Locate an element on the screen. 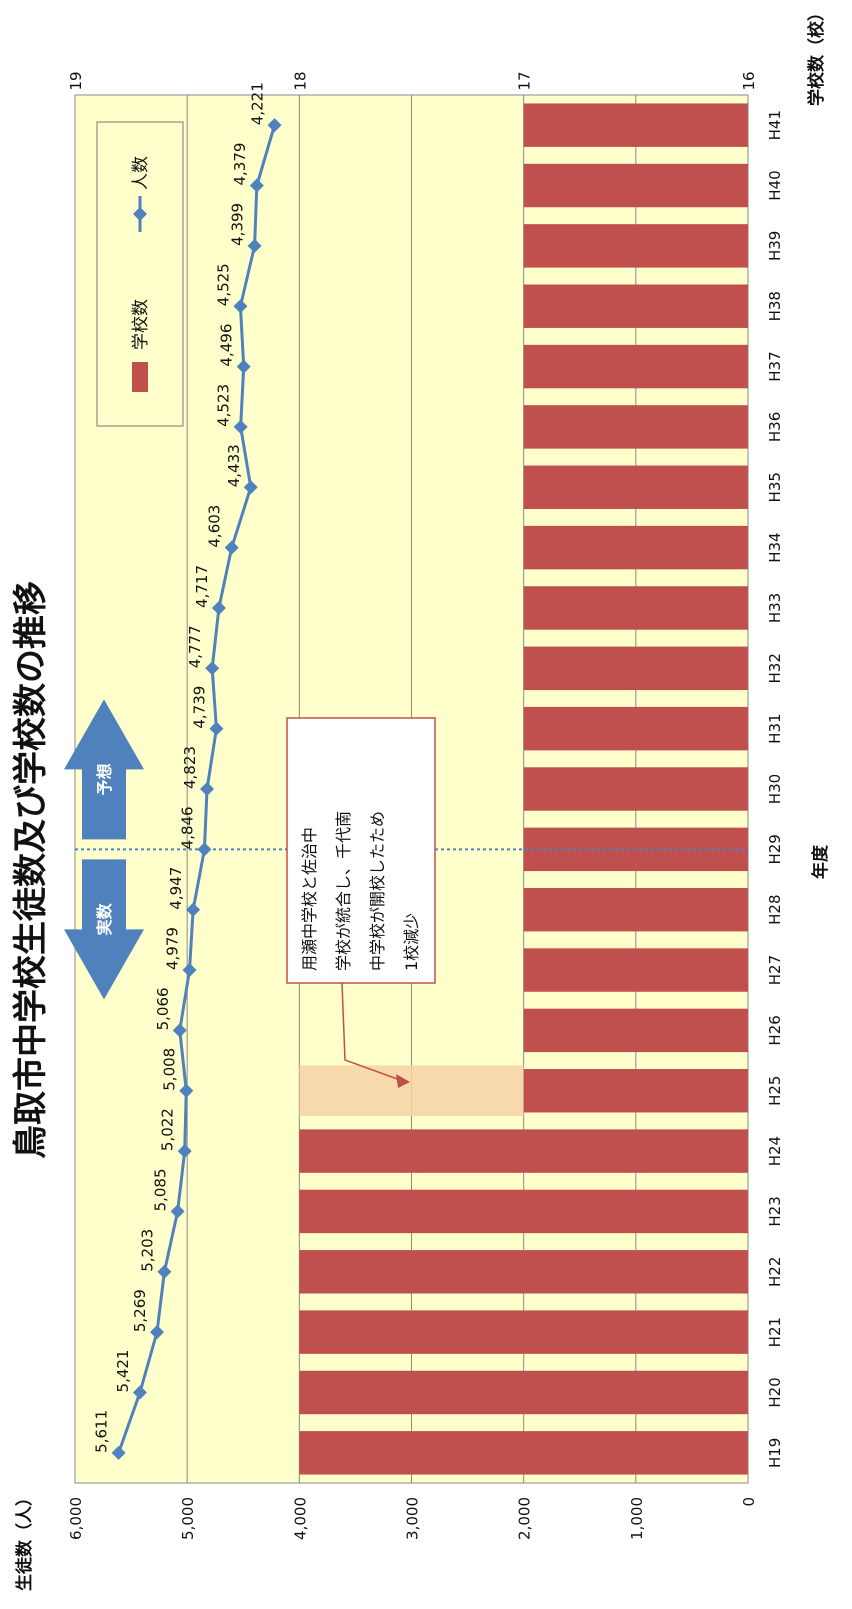  right-tick-label: 18 is located at coordinates (300, 80).